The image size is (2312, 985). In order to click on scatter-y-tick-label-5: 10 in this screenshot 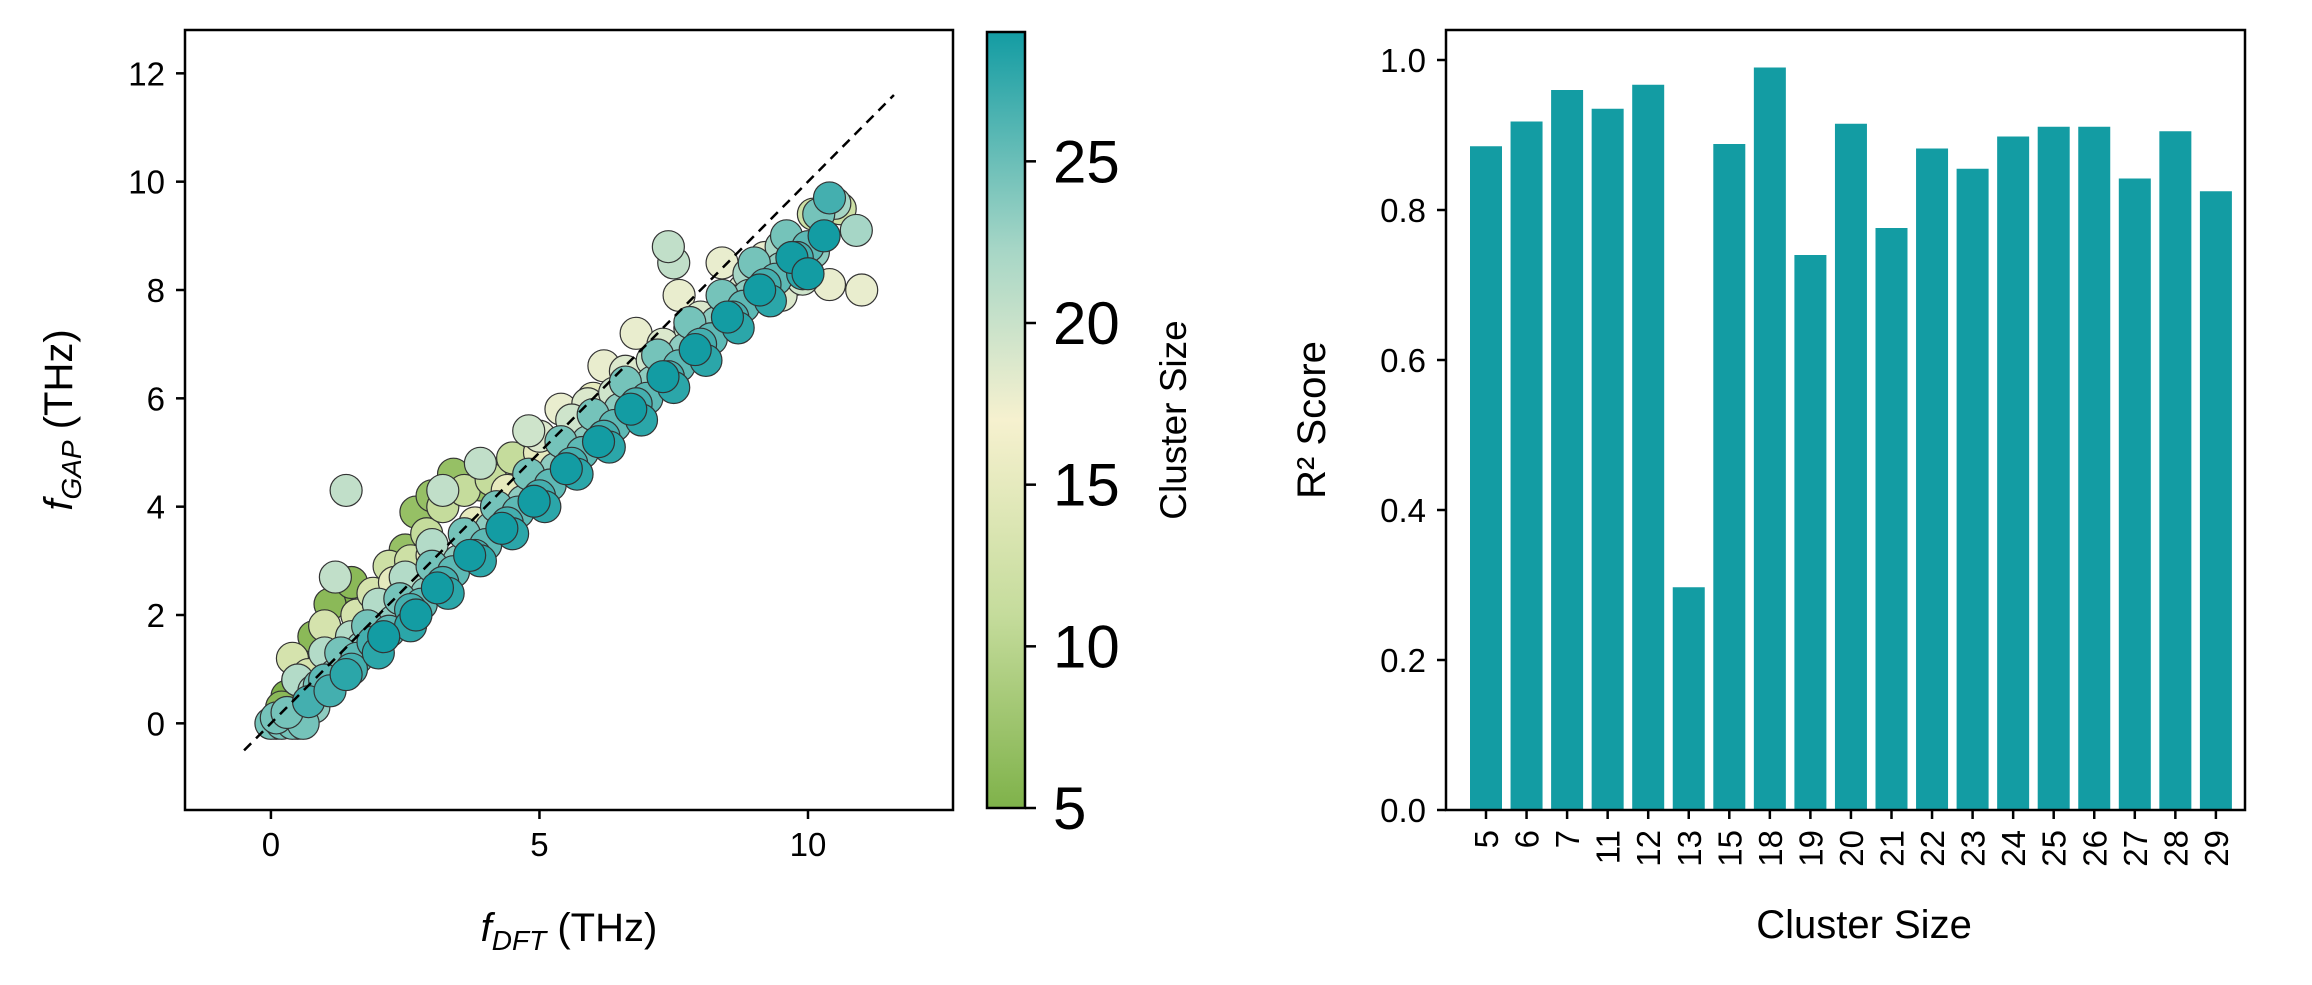, I will do `click(146, 182)`.